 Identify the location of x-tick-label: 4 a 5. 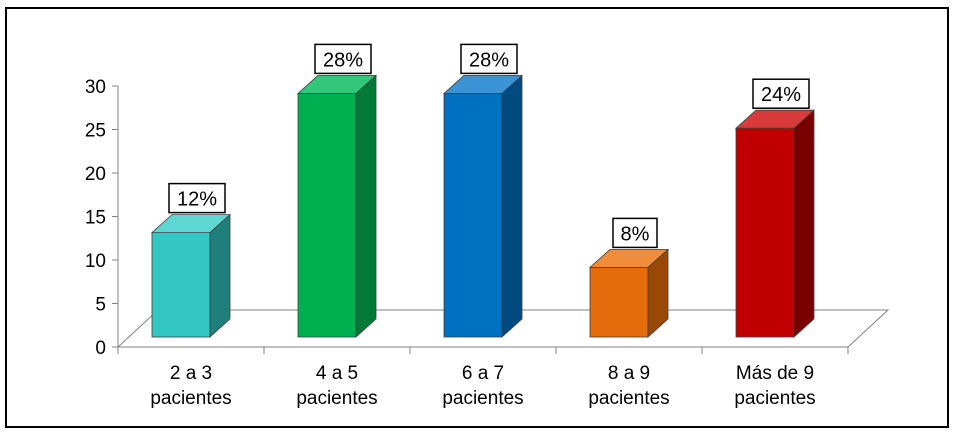
(337, 373).